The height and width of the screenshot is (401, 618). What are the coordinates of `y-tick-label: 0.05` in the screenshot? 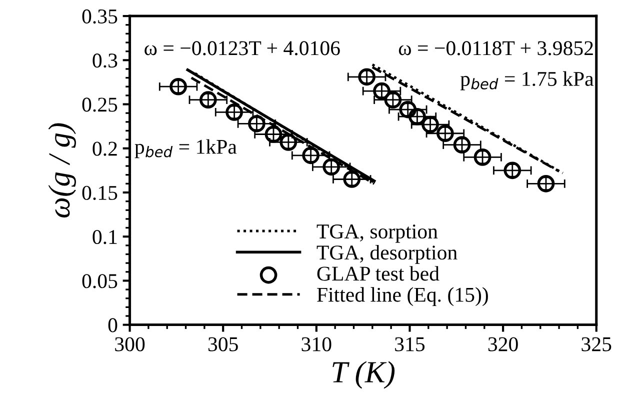 It's located at (100, 281).